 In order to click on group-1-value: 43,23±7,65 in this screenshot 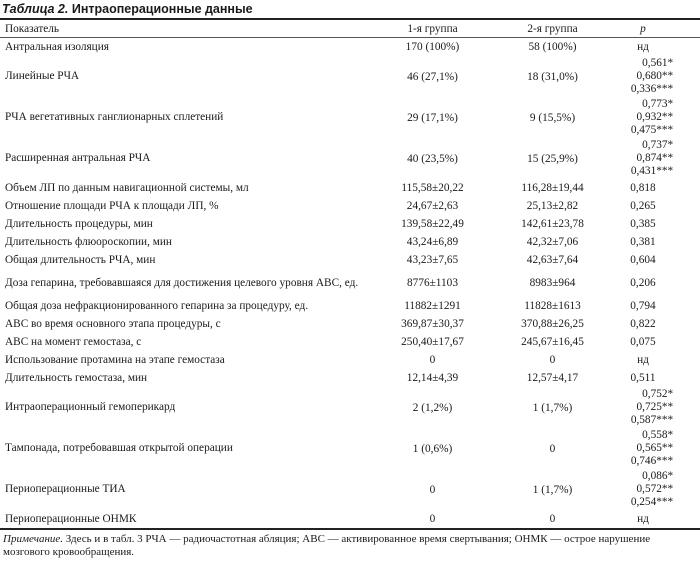, I will do `click(432, 260)`.